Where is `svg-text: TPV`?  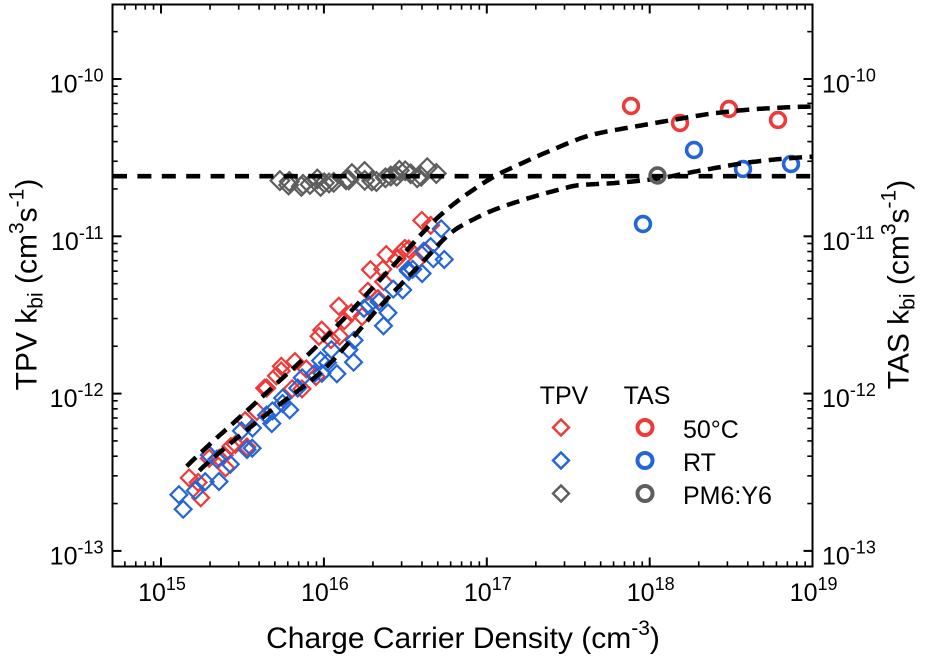
svg-text: TPV is located at coordinates (564, 396).